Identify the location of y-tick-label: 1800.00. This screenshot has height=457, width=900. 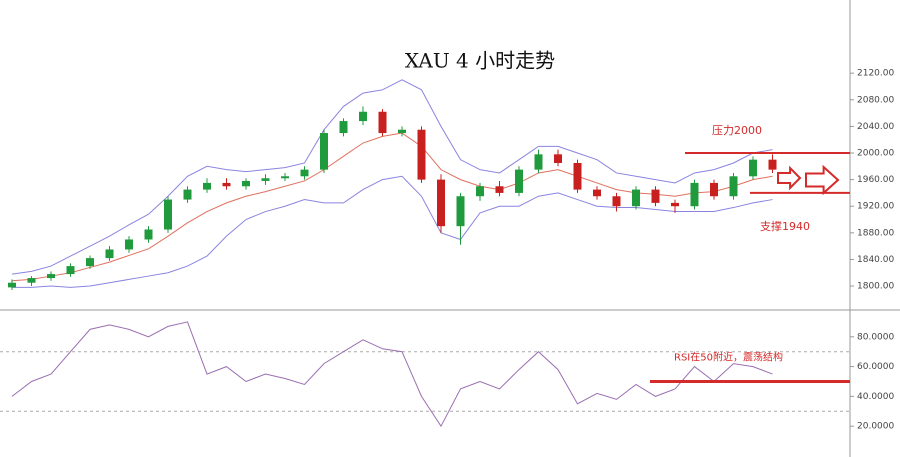
(875, 287).